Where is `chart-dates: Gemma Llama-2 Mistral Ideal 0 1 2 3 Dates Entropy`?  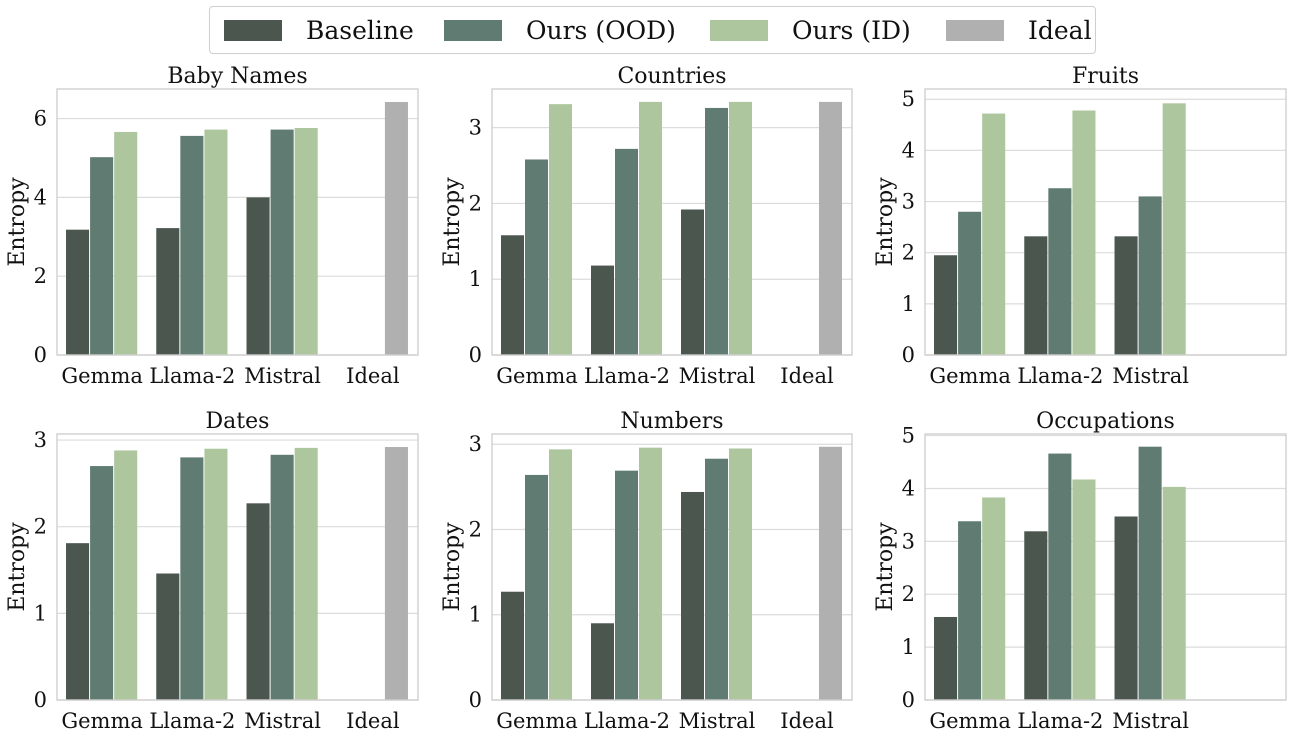
chart-dates: Gemma Llama-2 Mistral Ideal 0 1 2 3 Dates Entropy is located at coordinates (212, 571).